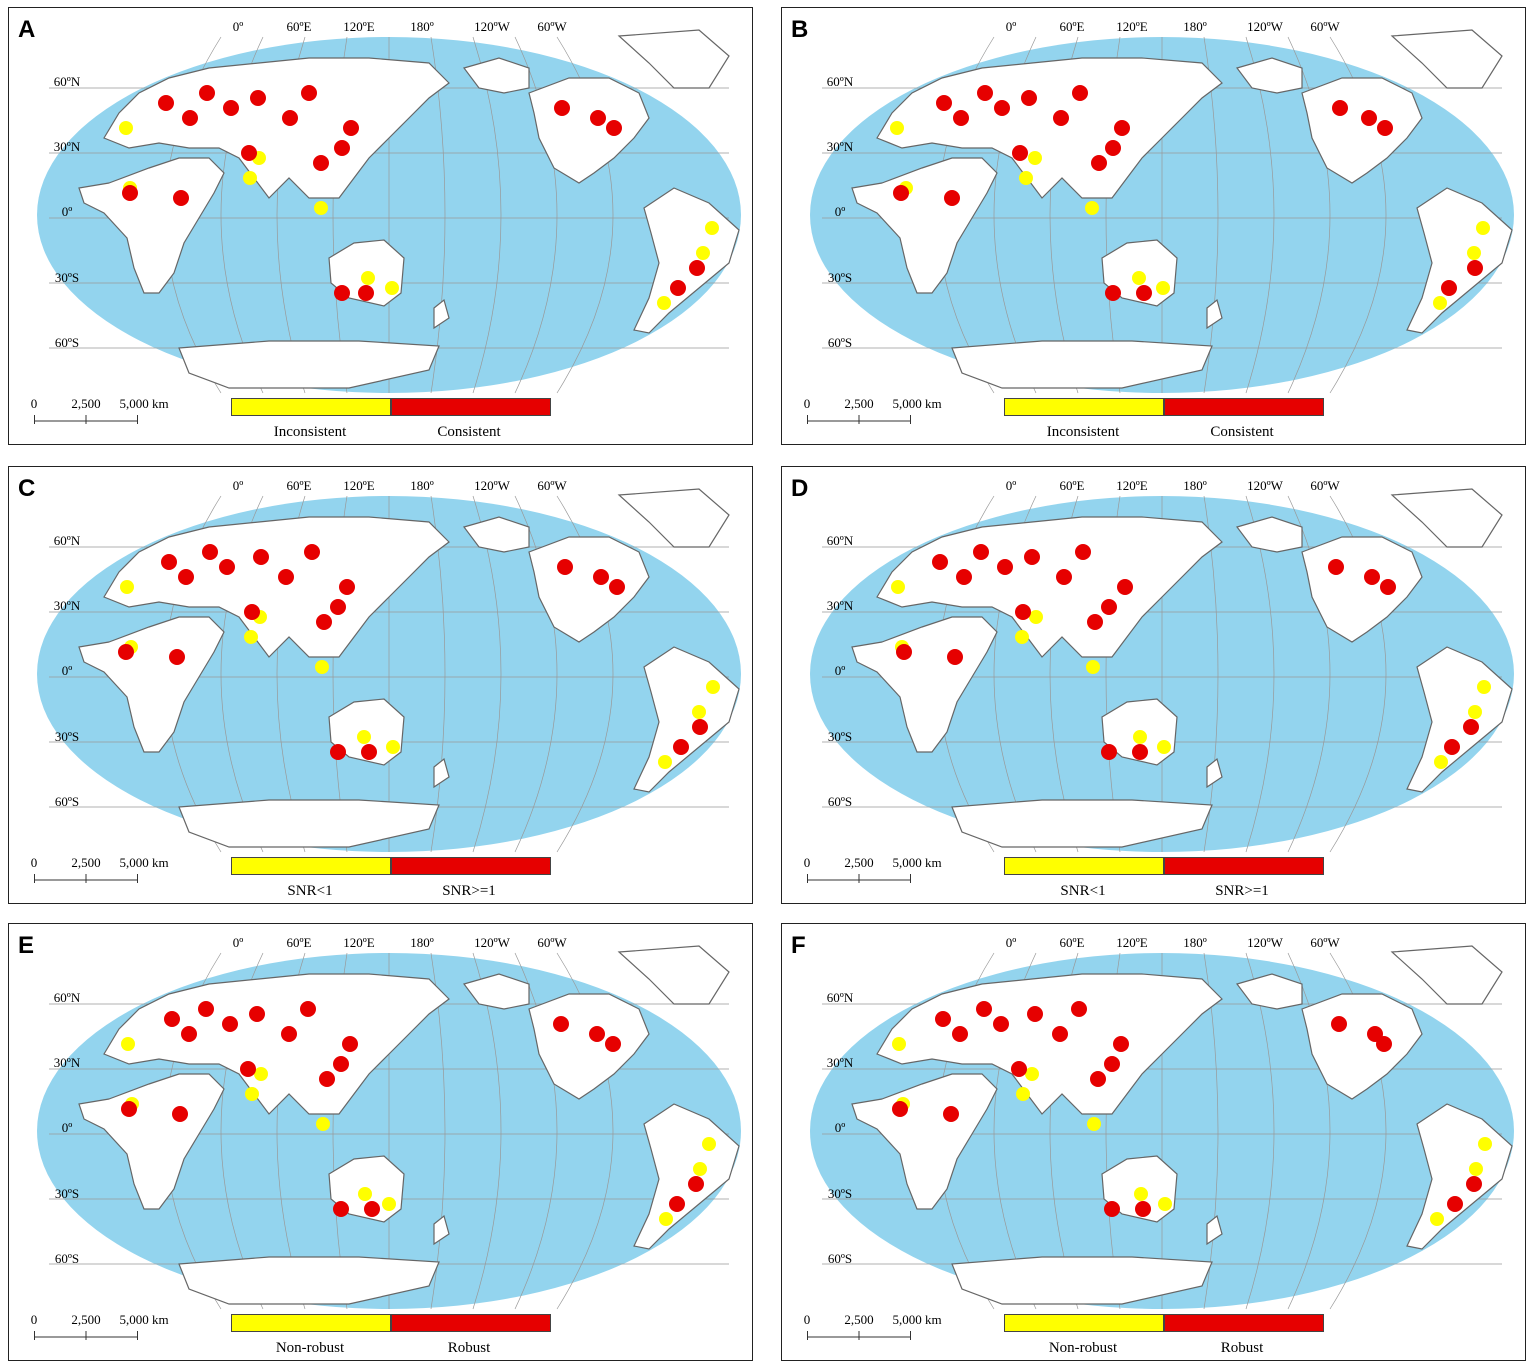  I want to click on lat-label: 60ºN, so click(840, 540).